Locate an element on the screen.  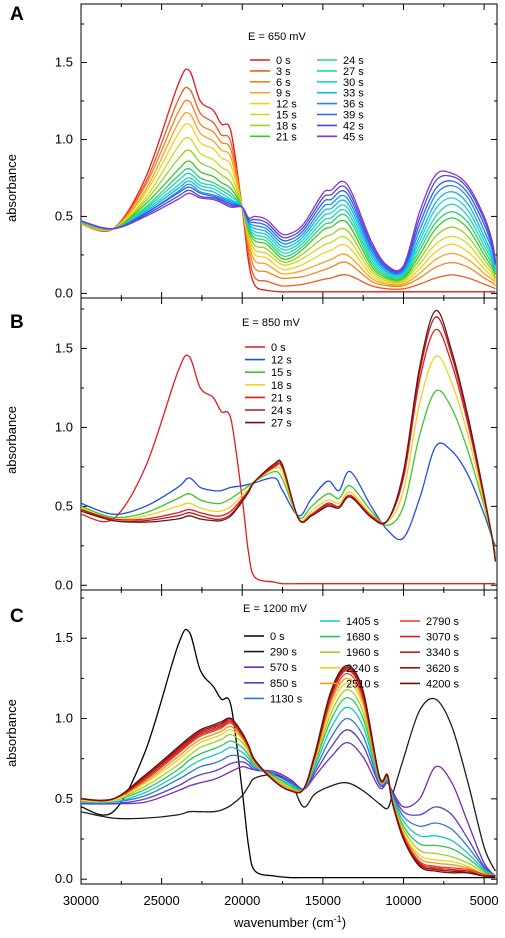
legend-entry: 3070 s is located at coordinates (443, 638).